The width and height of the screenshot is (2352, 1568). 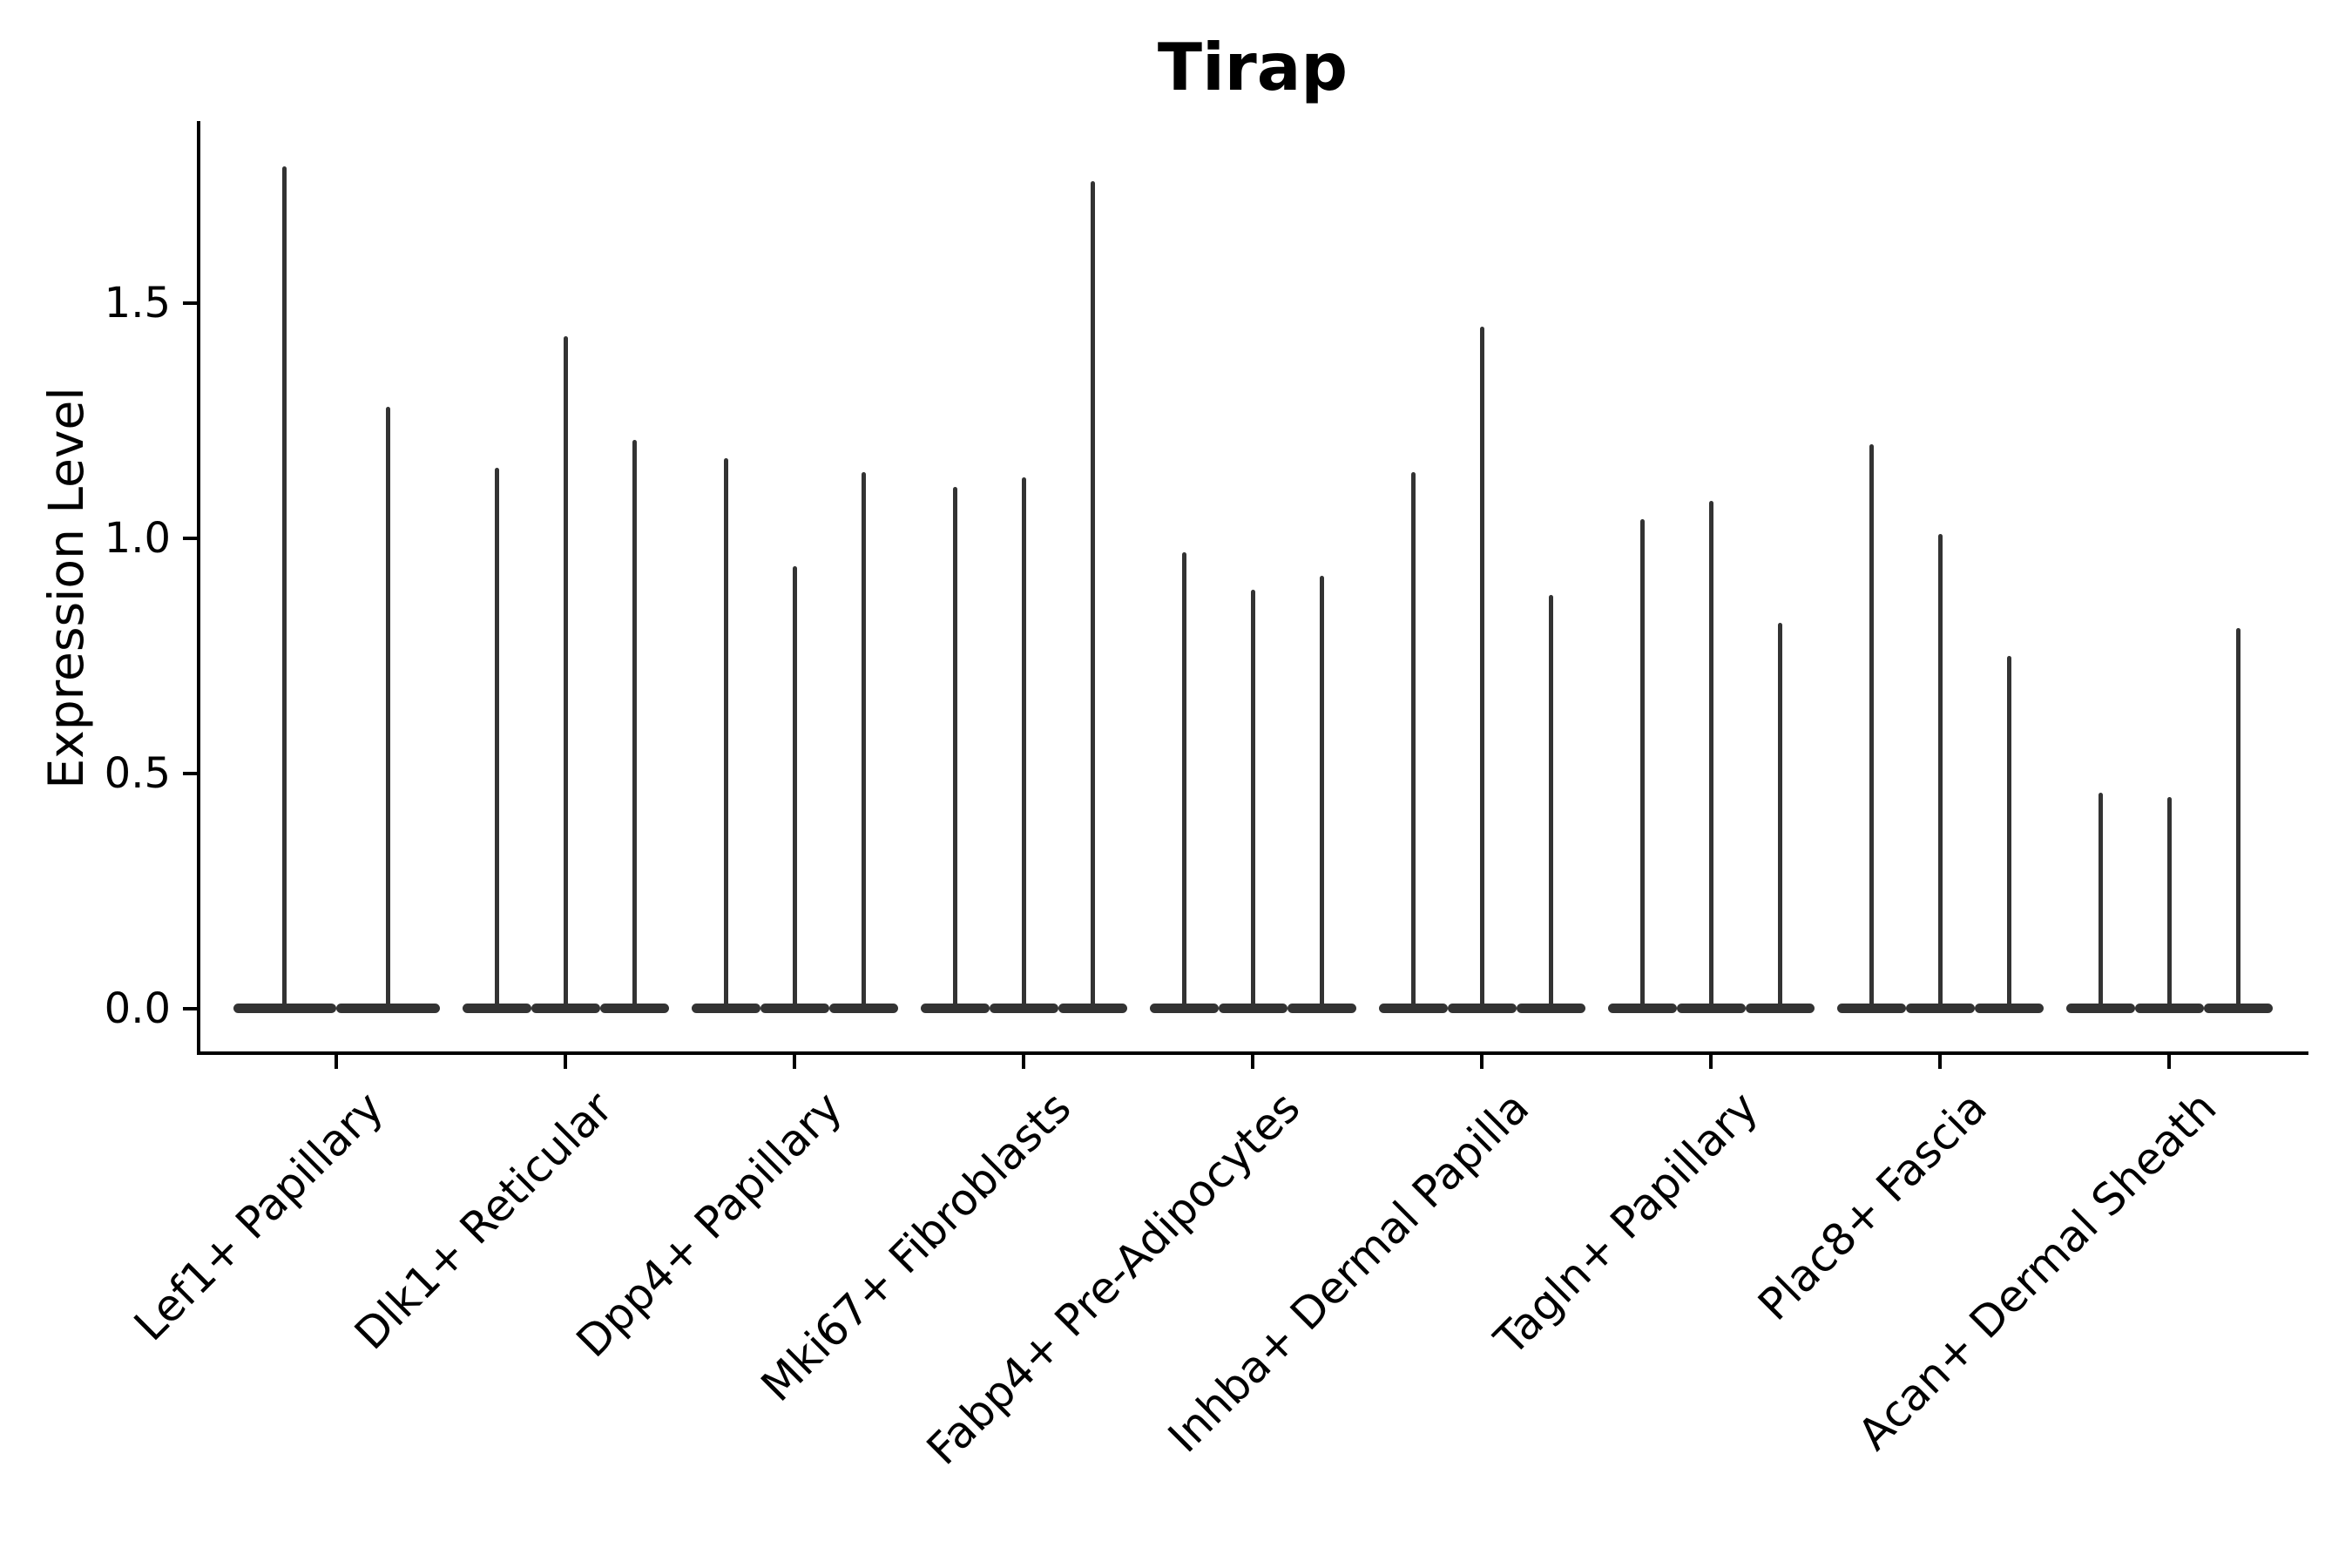 I want to click on x-tick-label: Plac8+ Fascia, so click(x=1872, y=1206).